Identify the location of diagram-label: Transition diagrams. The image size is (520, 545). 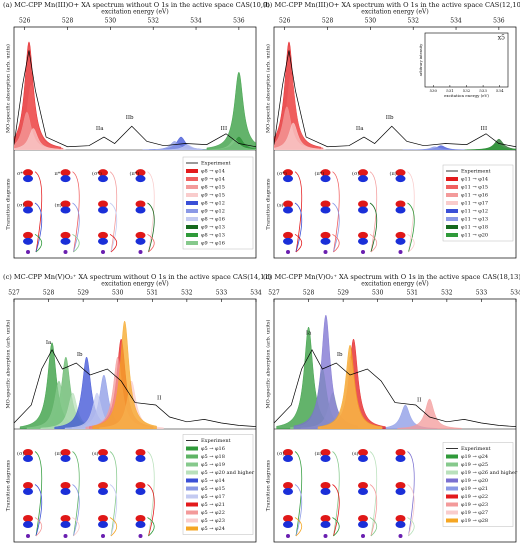
(9, 485).